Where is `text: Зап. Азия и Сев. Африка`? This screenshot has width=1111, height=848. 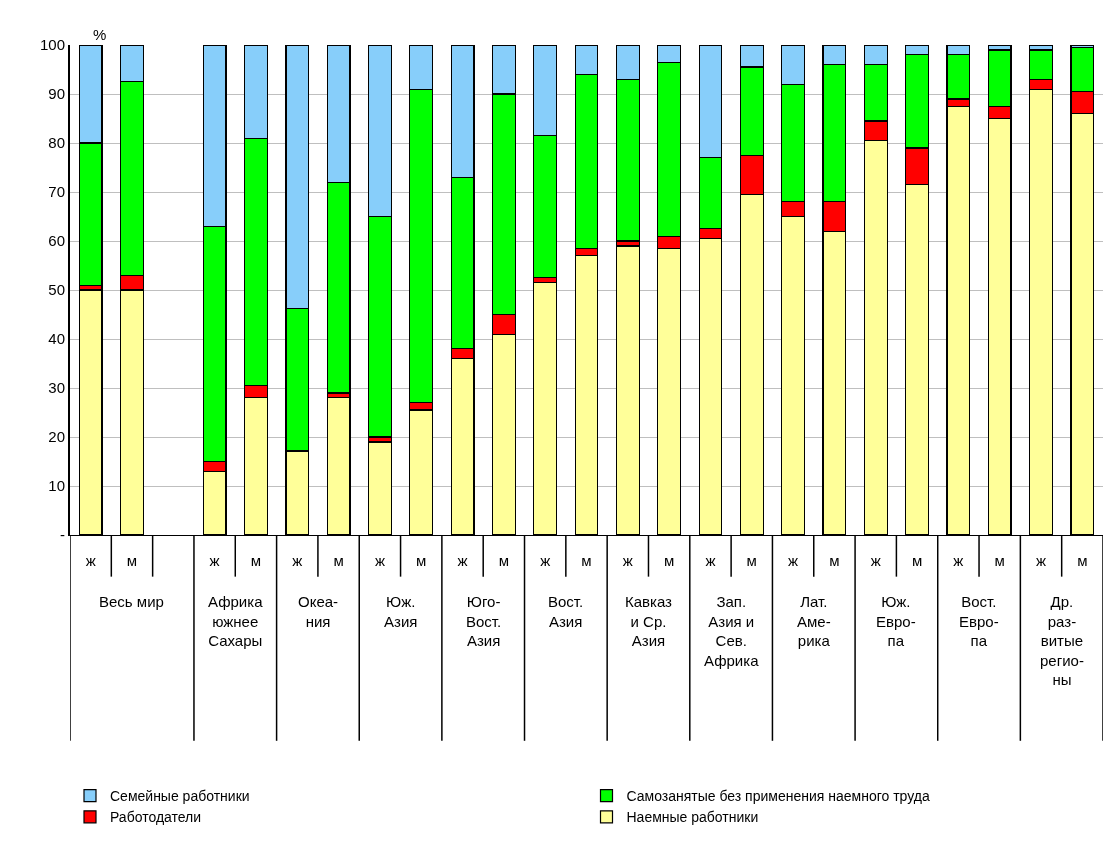
text: Зап. Азия и Сев. Африка is located at coordinates (732, 631).